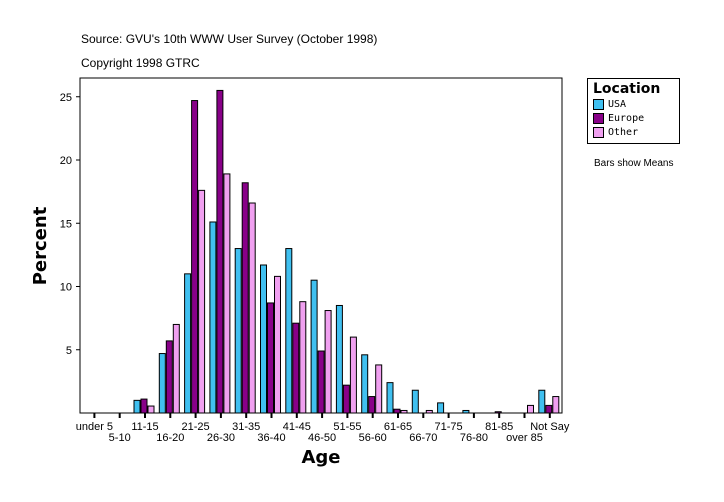 This screenshot has height=502, width=724. I want to click on x-tick-label: 21-25, so click(196, 427).